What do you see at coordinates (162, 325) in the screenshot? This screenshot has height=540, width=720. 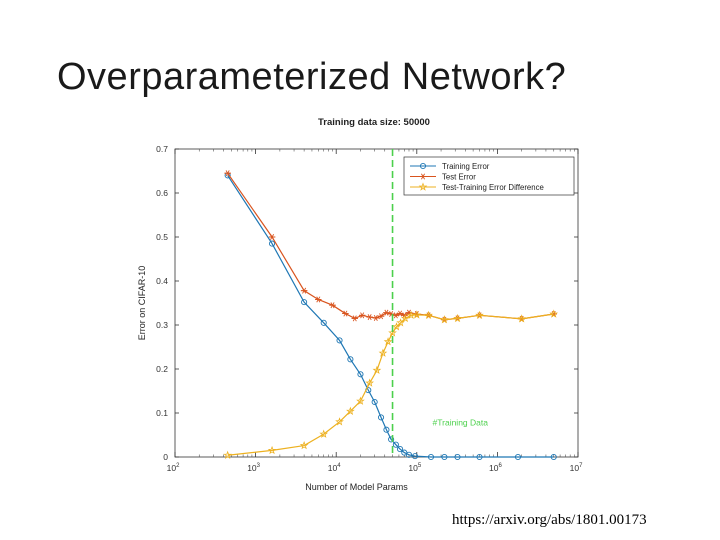 I see `y-tick-label: 0.3` at bounding box center [162, 325].